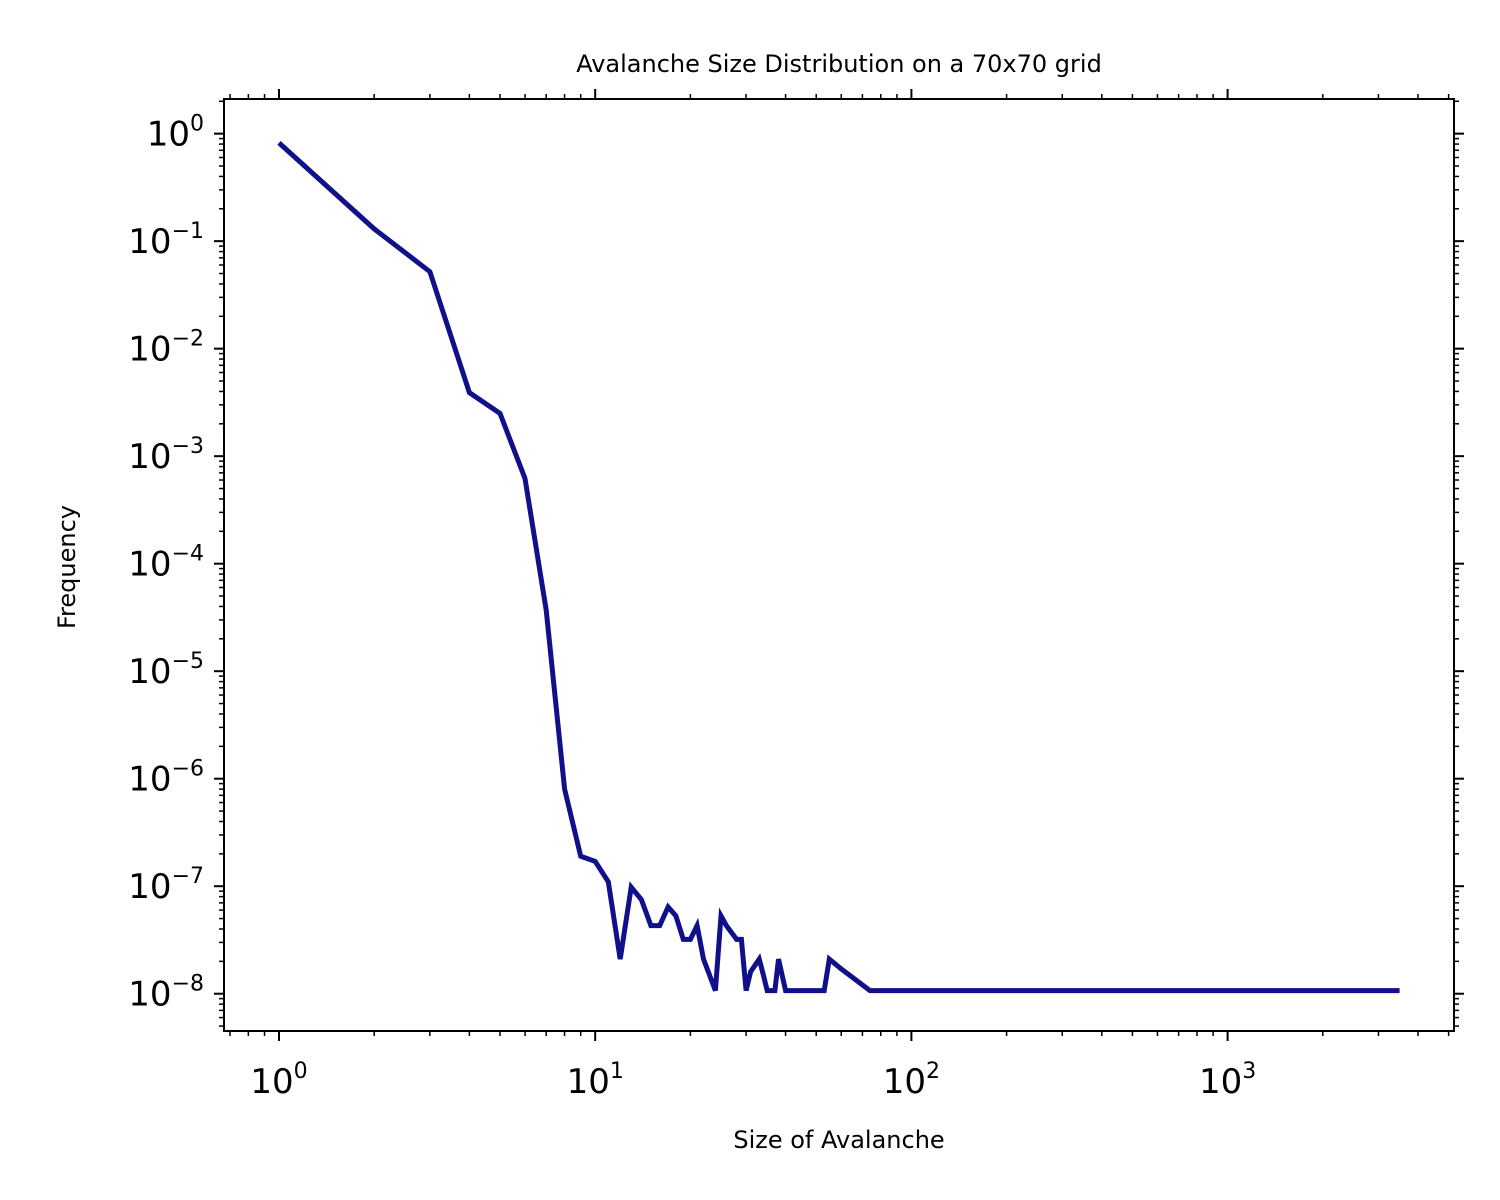  I want to click on y-tick-label: 10⁻⁶, so click(166, 778).